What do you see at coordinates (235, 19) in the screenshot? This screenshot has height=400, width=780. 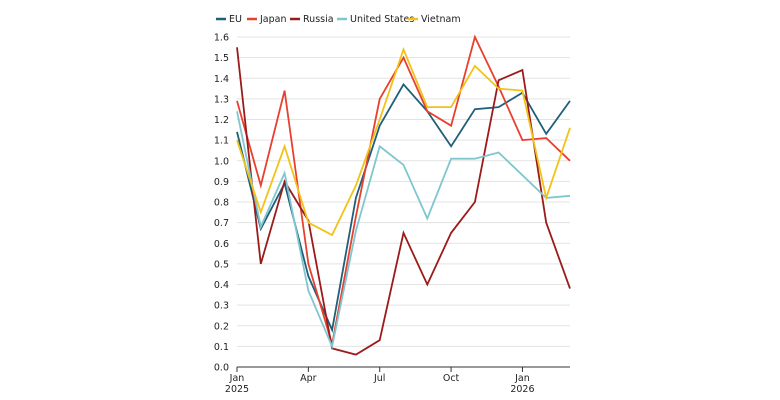 I see `legend-label: EU` at bounding box center [235, 19].